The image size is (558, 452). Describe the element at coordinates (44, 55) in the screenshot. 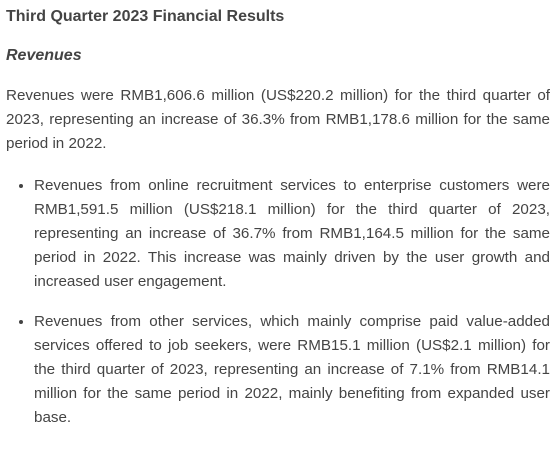

I see `subsection-title: Revenues` at that location.